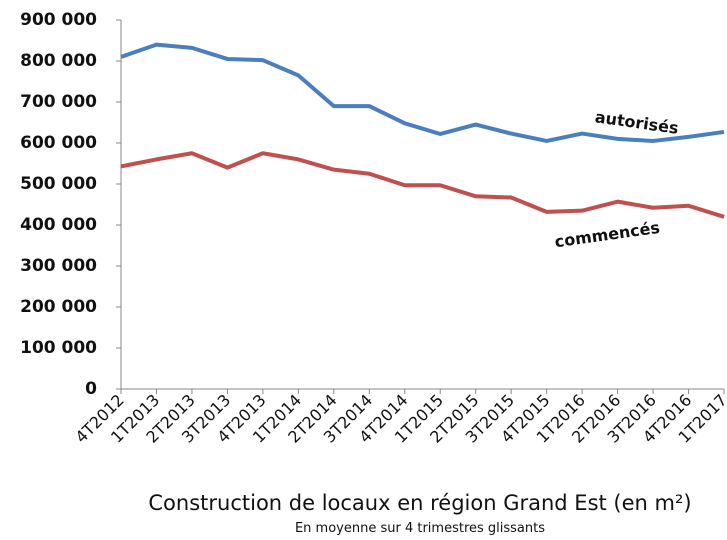  I want to click on y-tick-label: 500 000, so click(58, 184).